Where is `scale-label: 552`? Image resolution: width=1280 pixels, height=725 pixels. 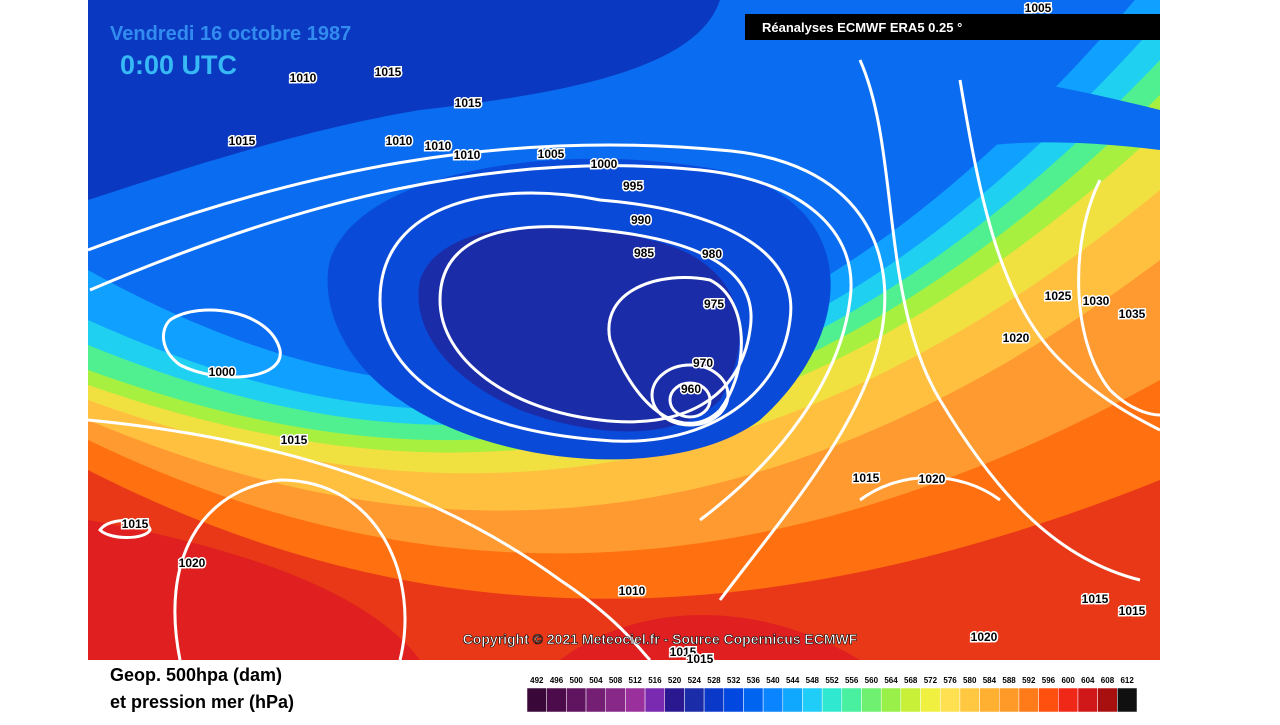 scale-label: 552 is located at coordinates (832, 680).